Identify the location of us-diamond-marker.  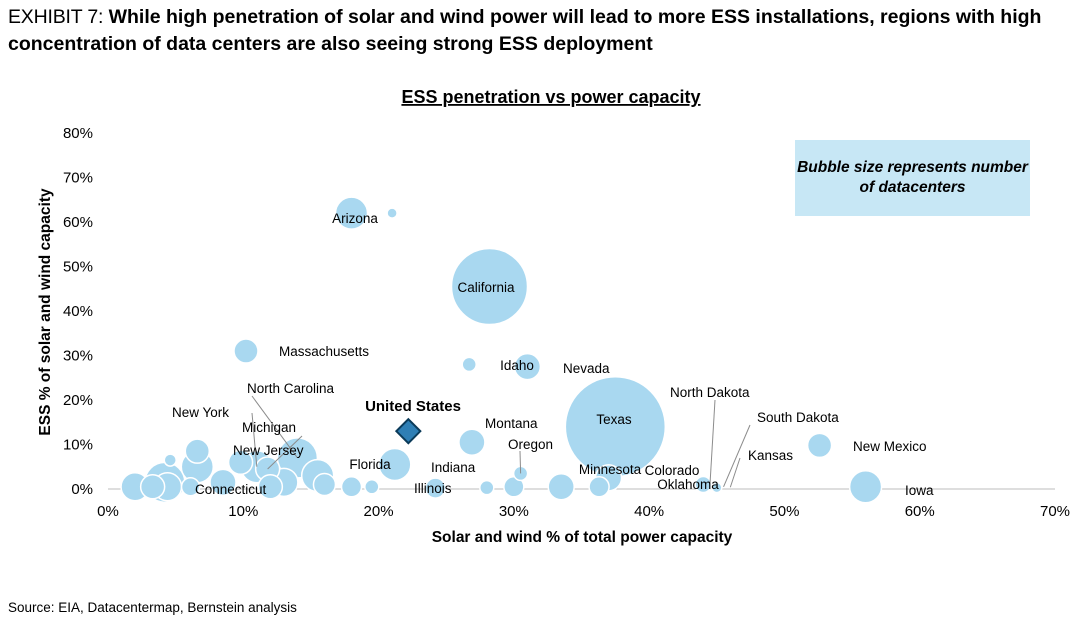
(408, 431).